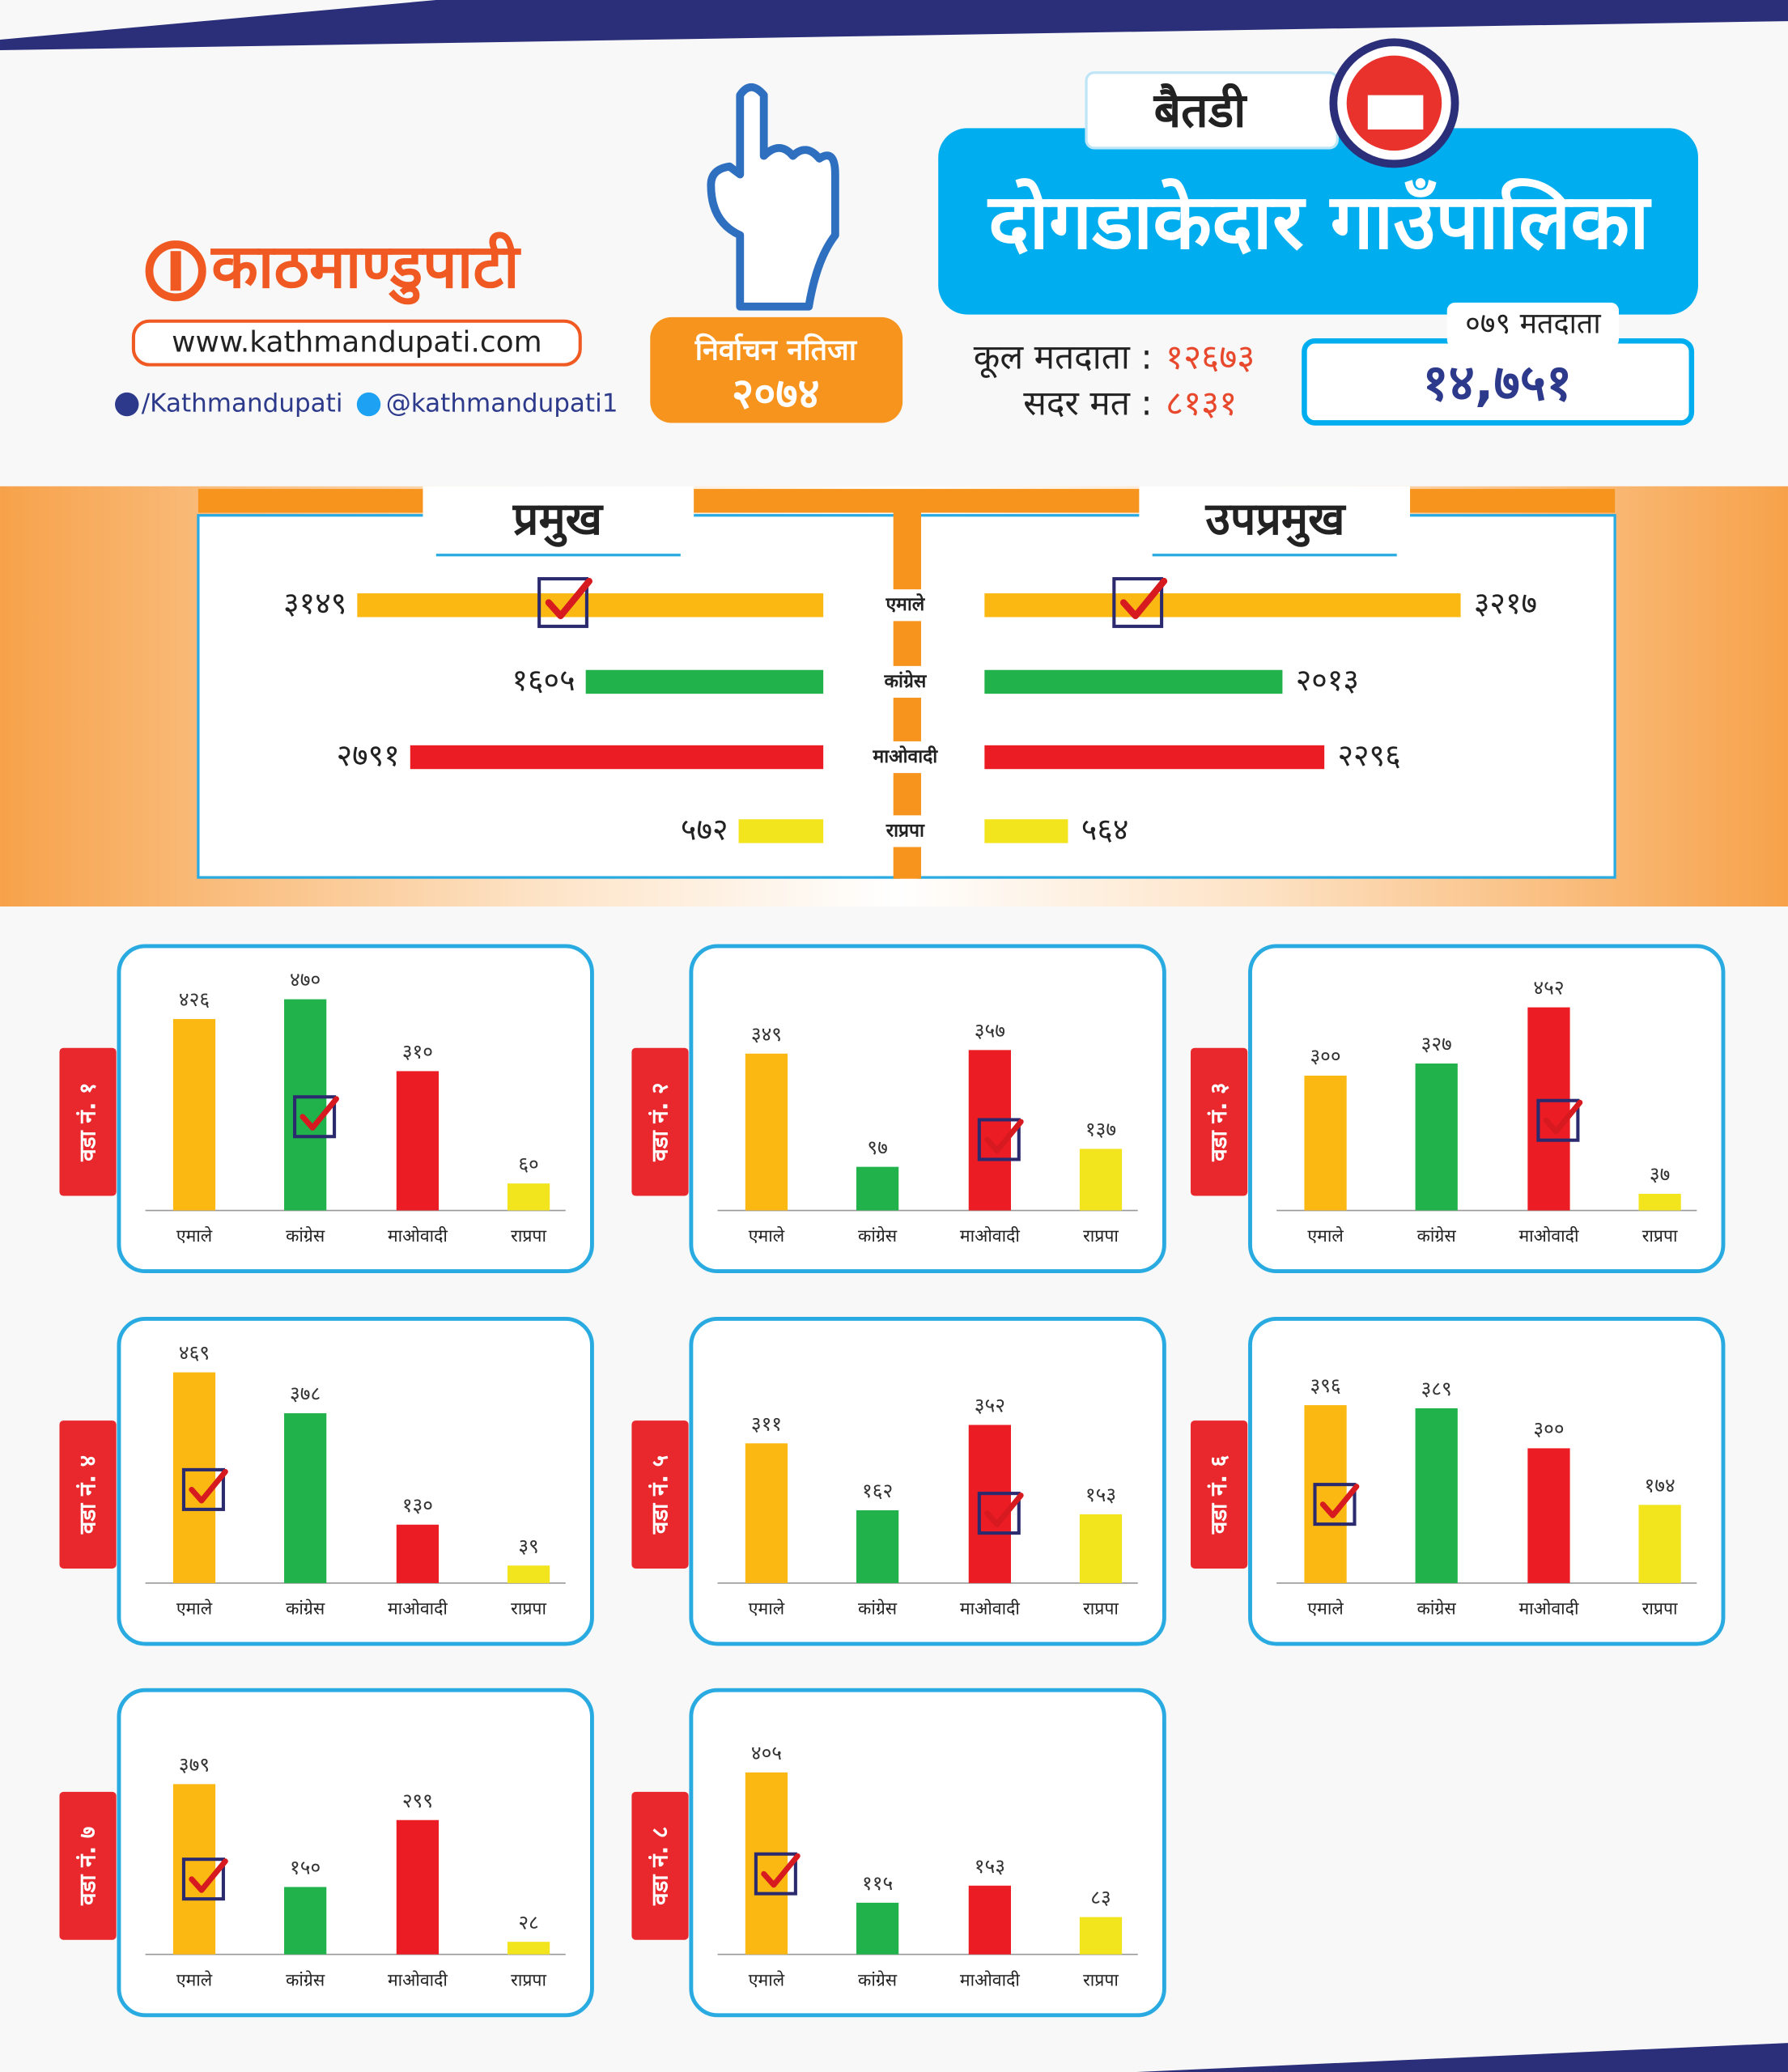  I want to click on badge-year: २०७४, so click(776, 394).